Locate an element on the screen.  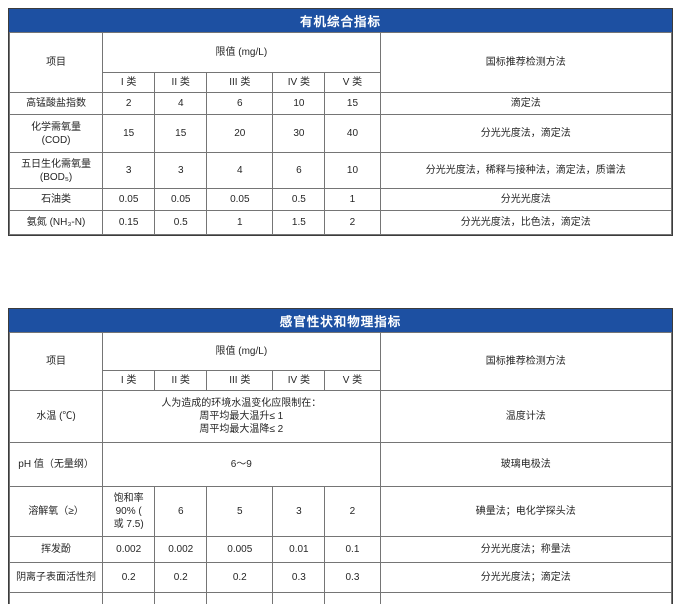
value-cell: 30 is located at coordinates (299, 133).